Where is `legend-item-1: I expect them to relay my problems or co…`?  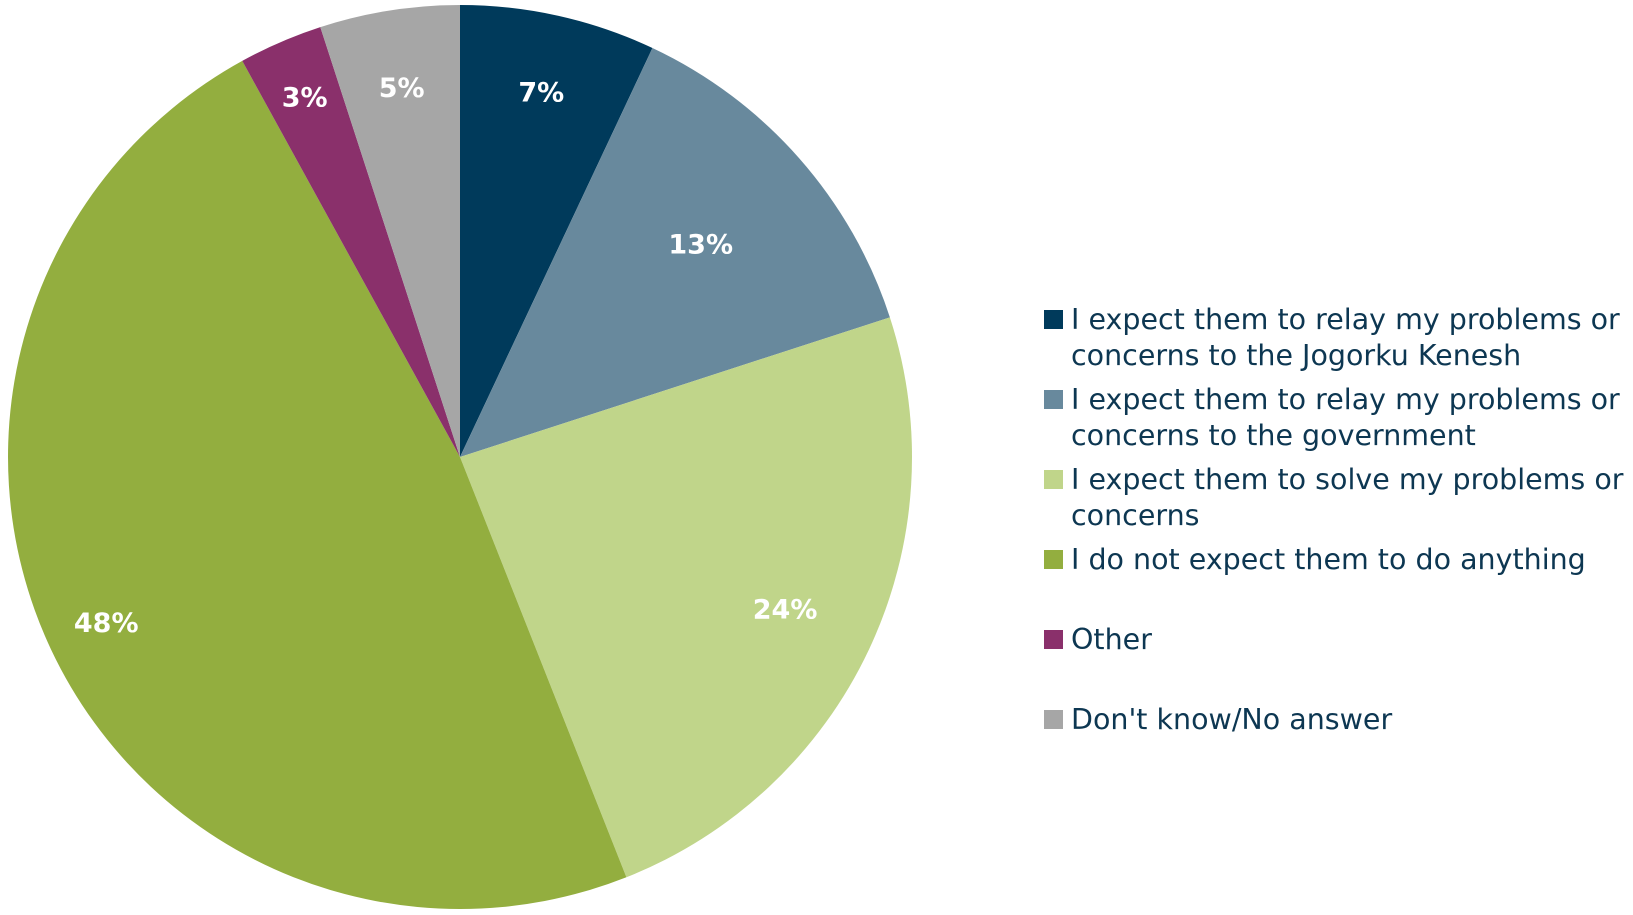 legend-item-1: I expect them to relay my problems or co… is located at coordinates (1336, 342).